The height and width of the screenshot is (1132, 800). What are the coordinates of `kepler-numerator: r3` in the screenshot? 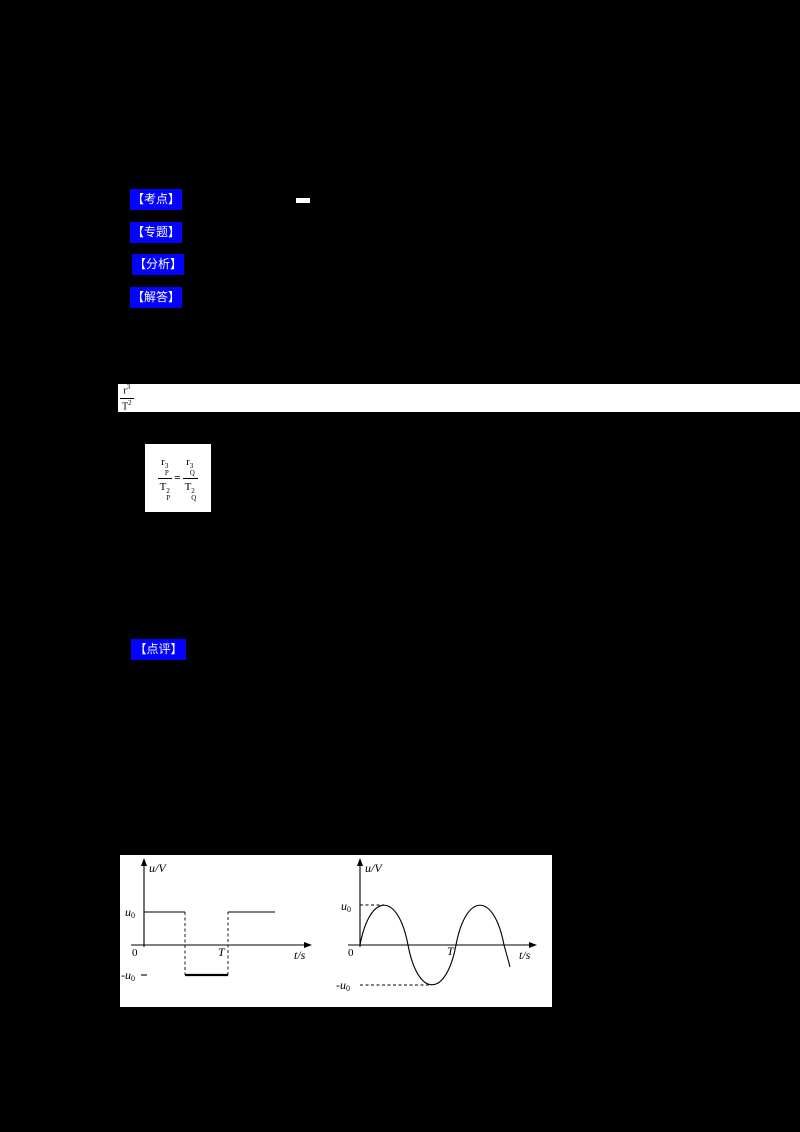 It's located at (127, 391).